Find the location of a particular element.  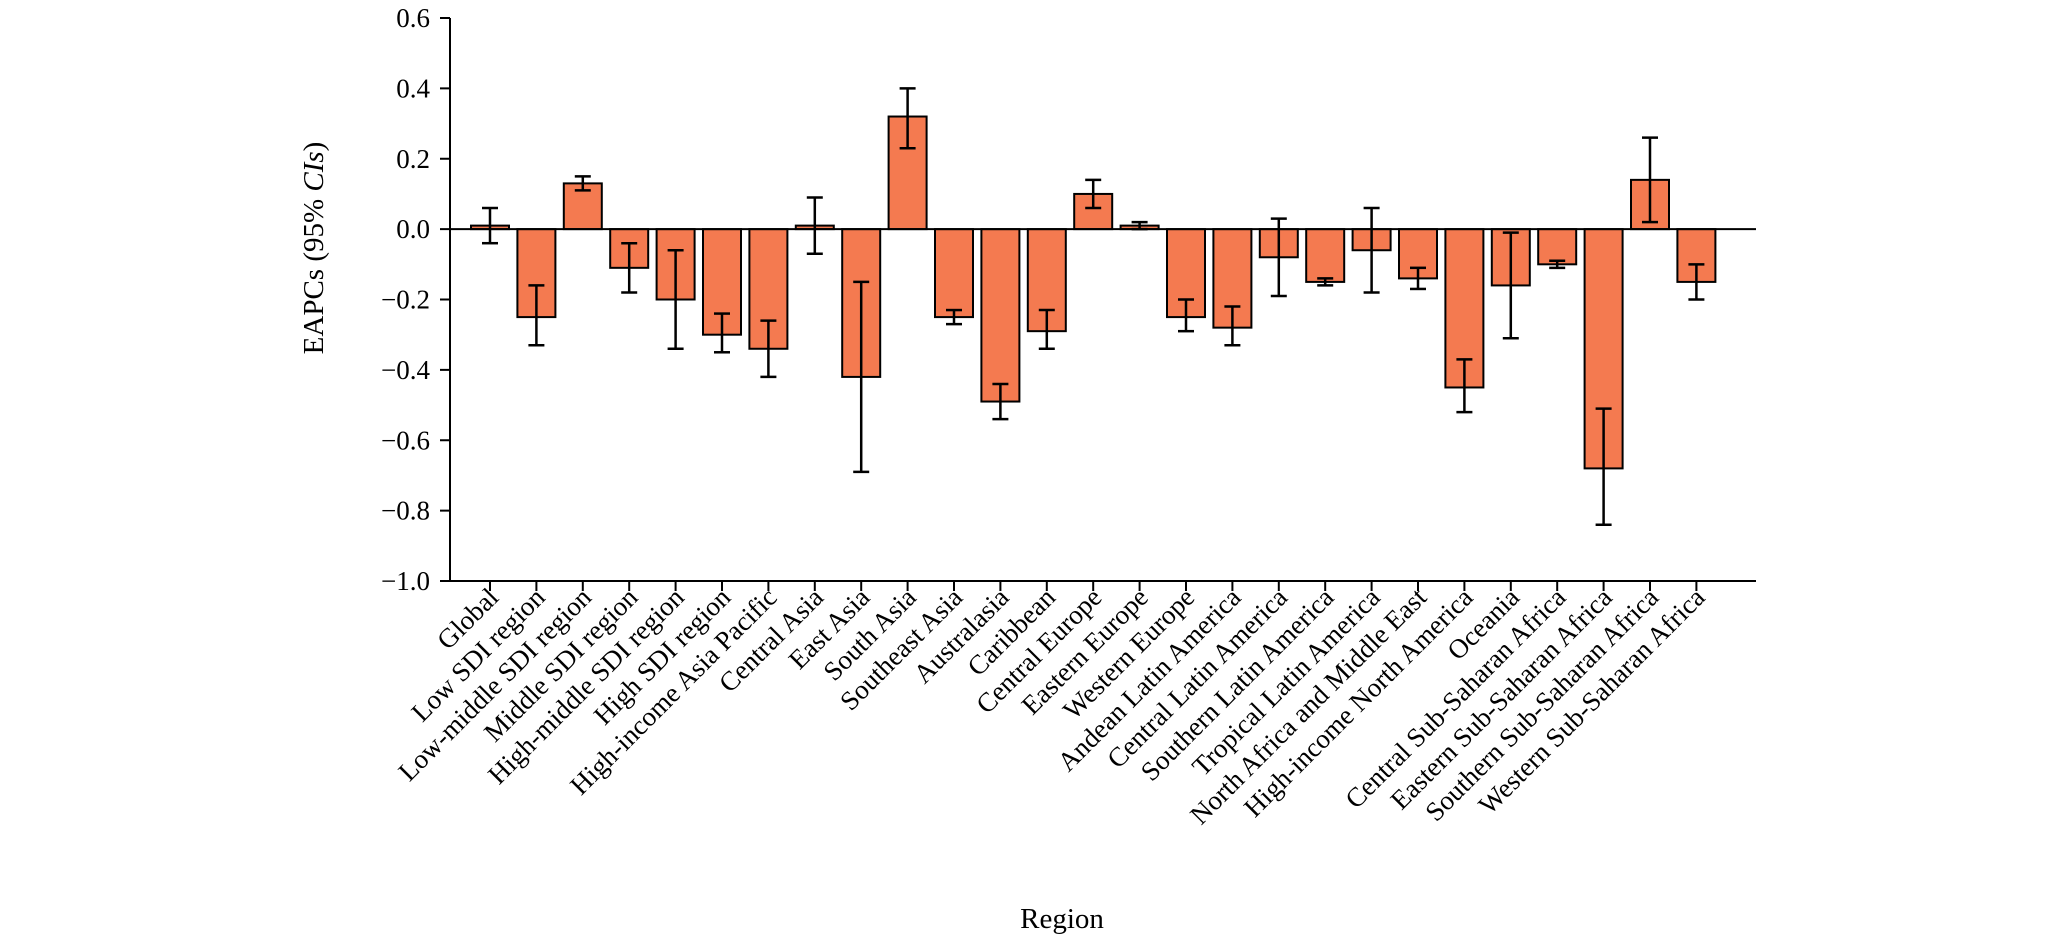

y-ticks: 0.6 0.4 0.2 0.0 −0.2 −0.4 −0.6 −0.8 −1.0 is located at coordinates (415, 299).